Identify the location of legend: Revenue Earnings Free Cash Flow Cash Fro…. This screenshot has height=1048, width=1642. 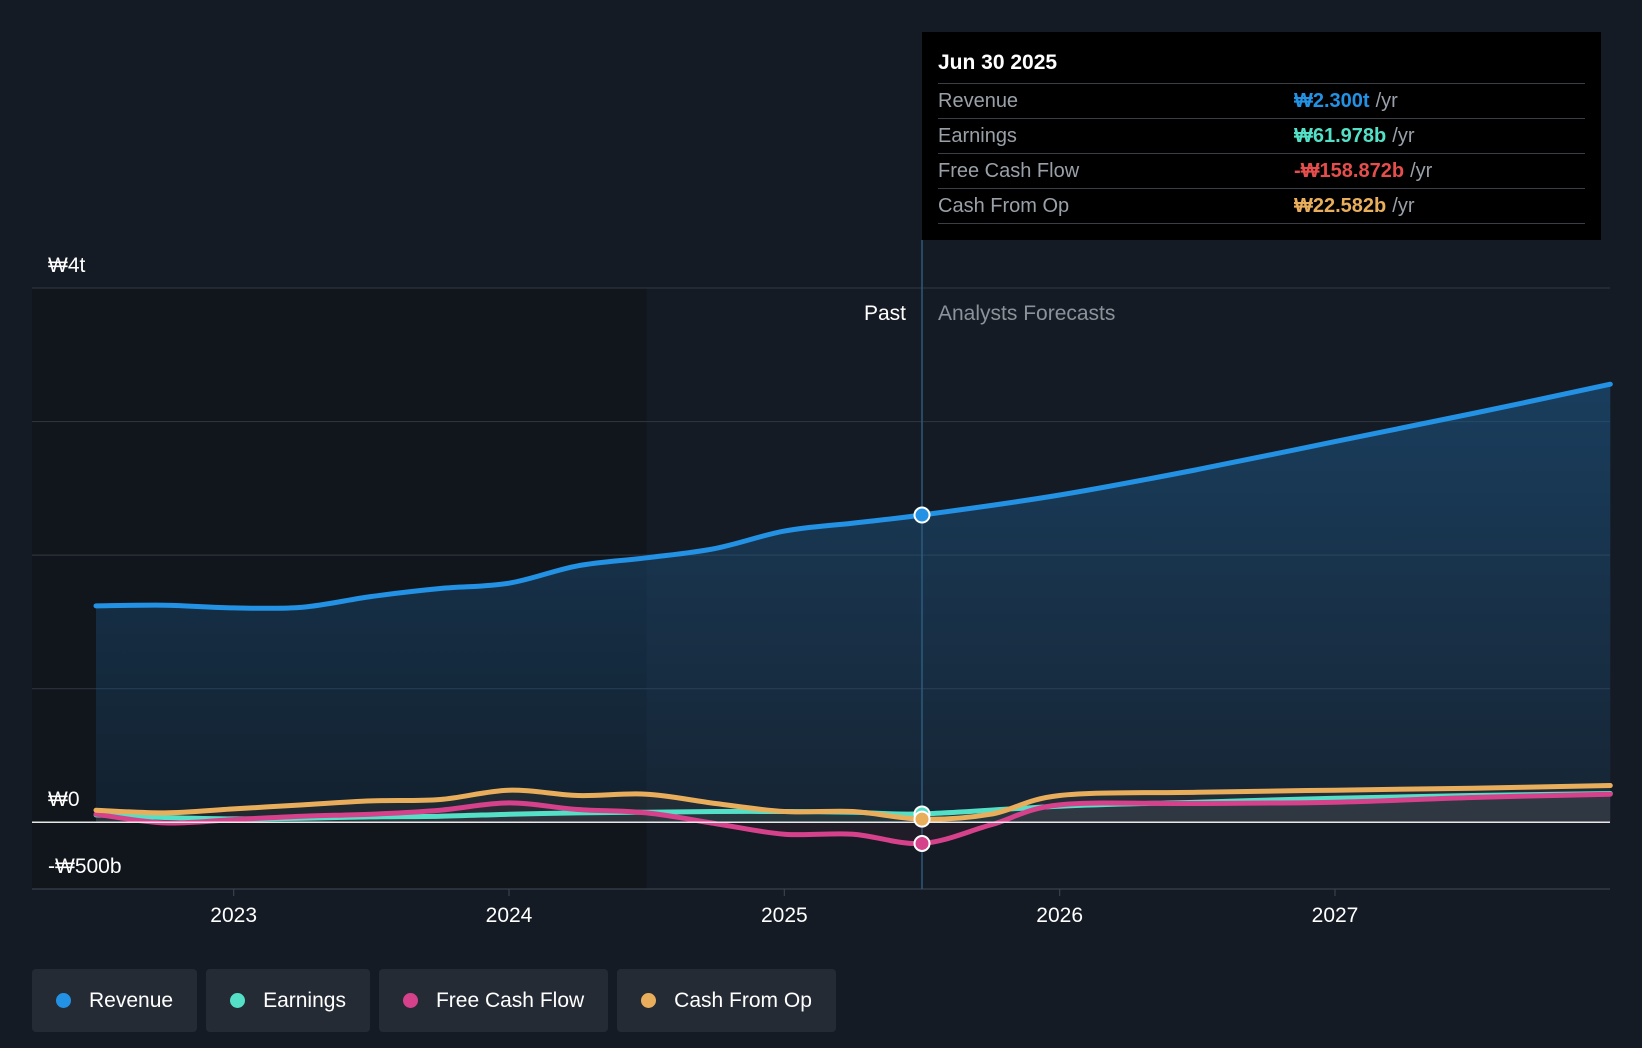
(434, 1000).